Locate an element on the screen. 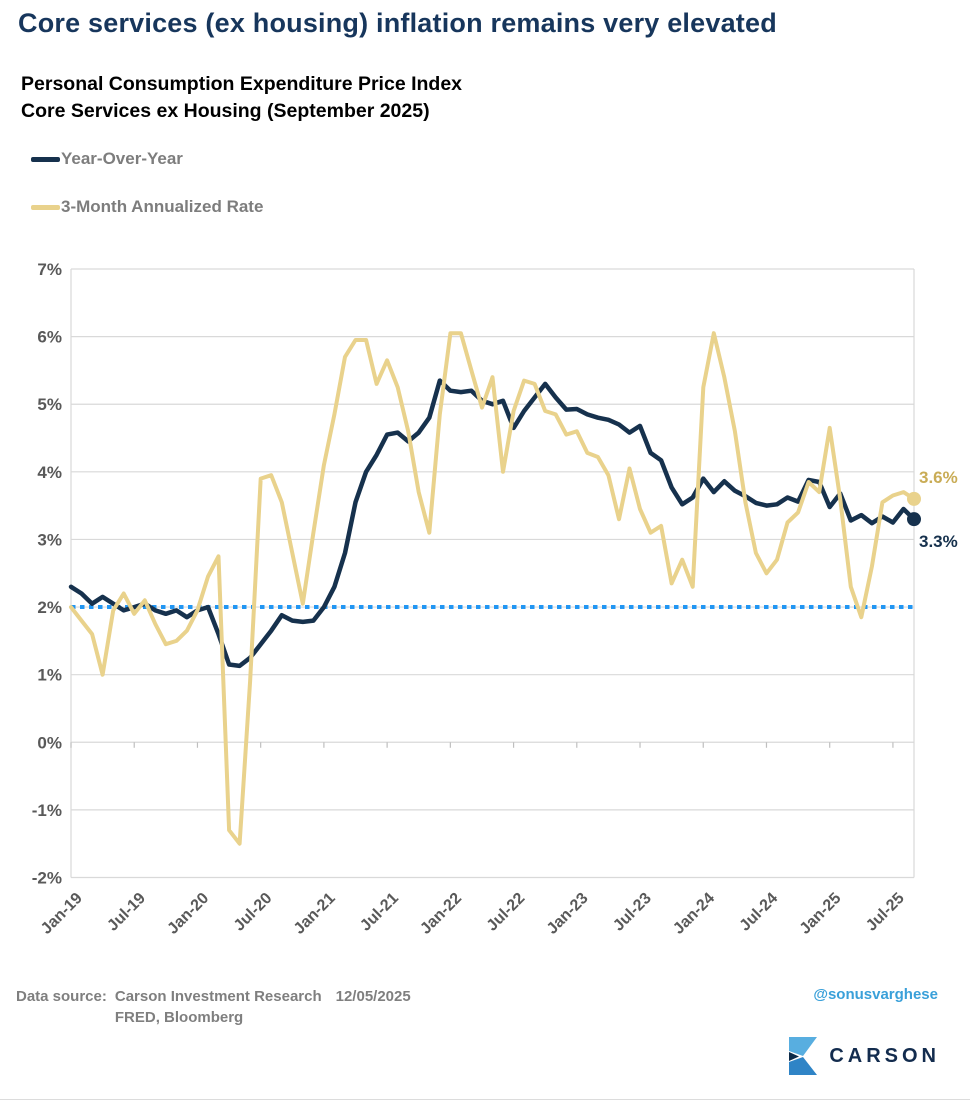 The image size is (970, 1100). legend-item-yoy: Year-Over-Year is located at coordinates (107, 159).